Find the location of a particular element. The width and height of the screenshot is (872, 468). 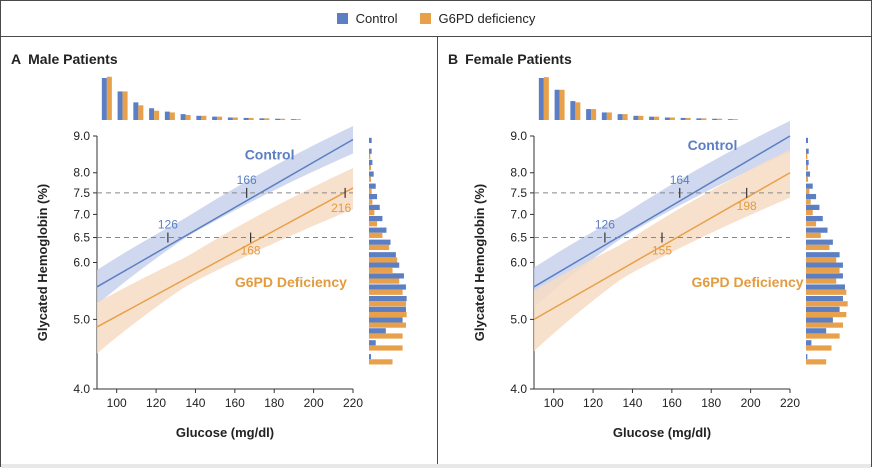

legend: Control G6PD deficiency is located at coordinates (436, 19).